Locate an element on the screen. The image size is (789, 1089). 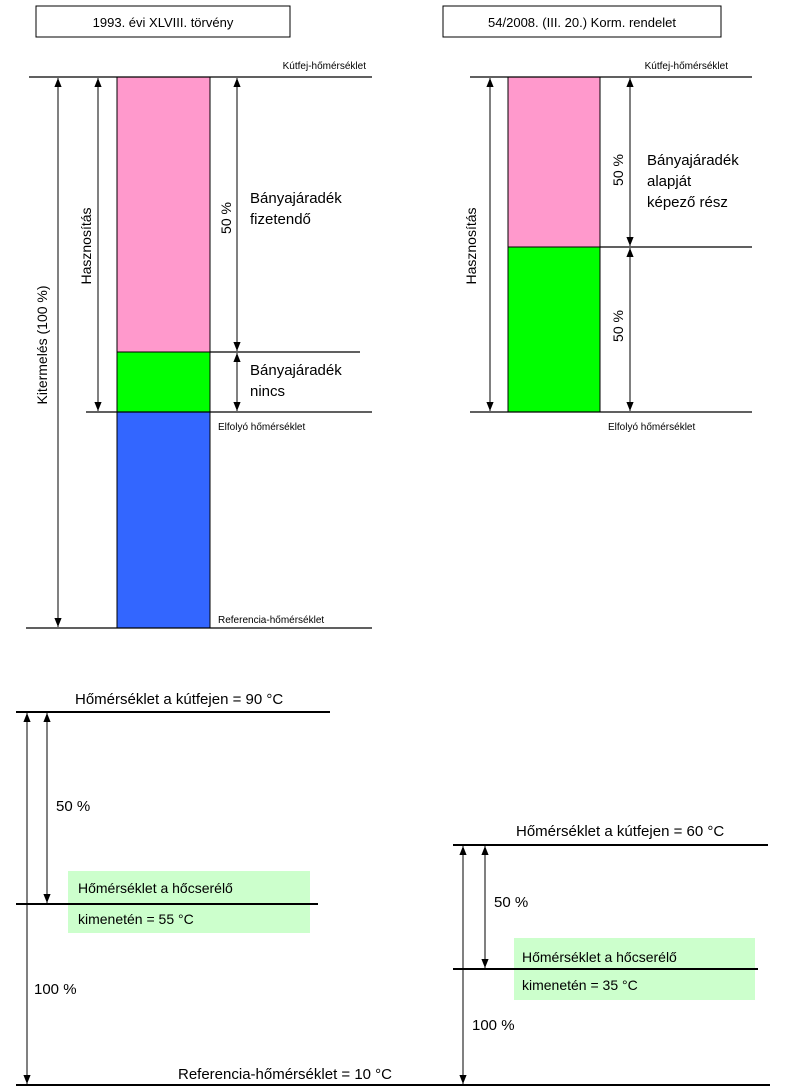
label-royalty-payable-1: Bányajáradék is located at coordinates (296, 198).